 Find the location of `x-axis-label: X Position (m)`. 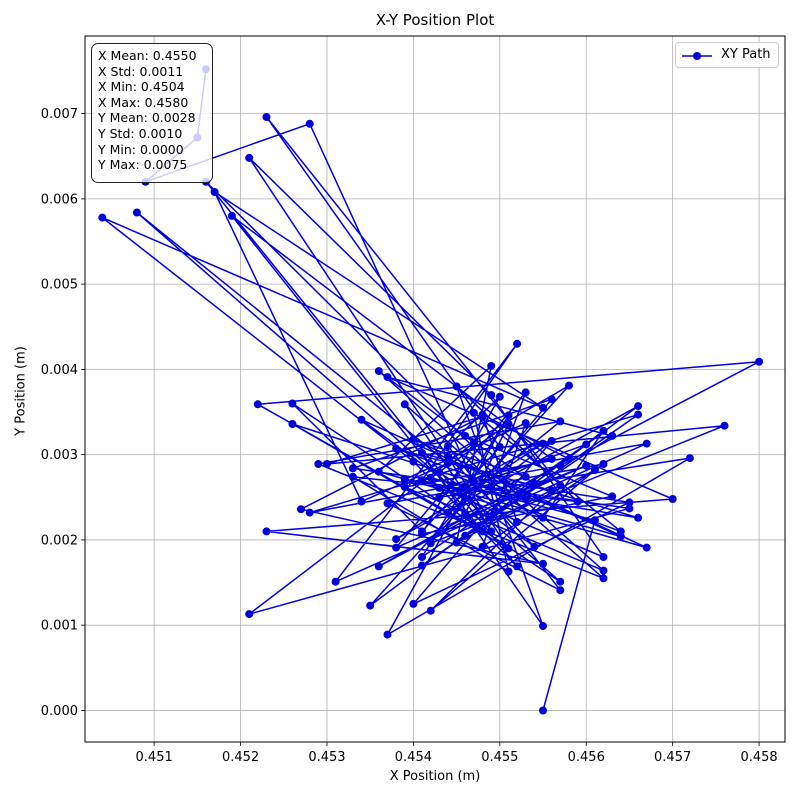

x-axis-label: X Position (m) is located at coordinates (435, 776).